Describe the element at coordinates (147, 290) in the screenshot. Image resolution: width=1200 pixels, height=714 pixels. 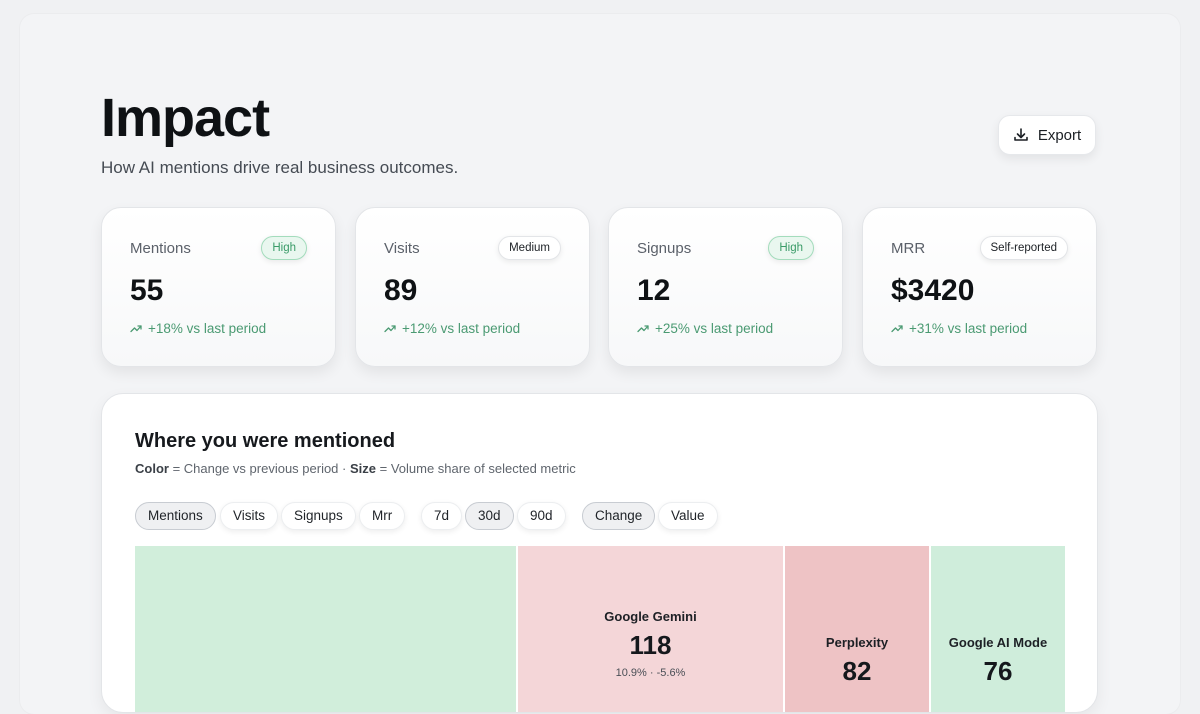
I see `stat-value: 55` at that location.